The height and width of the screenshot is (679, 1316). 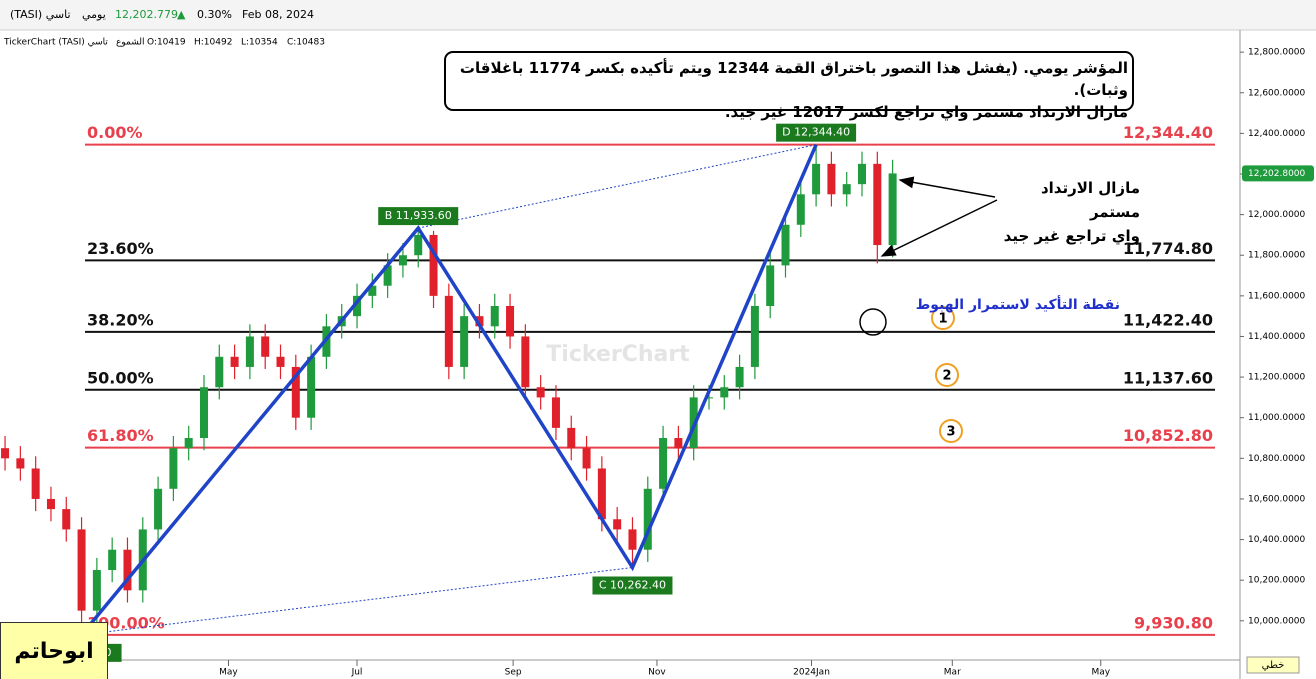 What do you see at coordinates (1017, 305) in the screenshot?
I see `confirm-note: نقطة التأكيد لاستمرار الهبوط` at bounding box center [1017, 305].